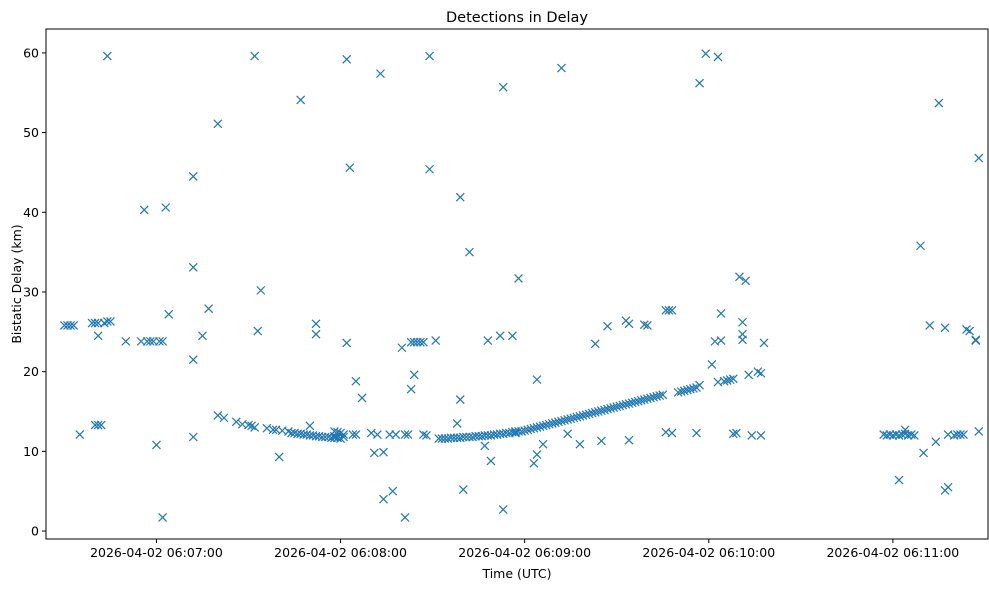 The height and width of the screenshot is (590, 989). Describe the element at coordinates (31, 371) in the screenshot. I see `y-tick-label: 20` at that location.